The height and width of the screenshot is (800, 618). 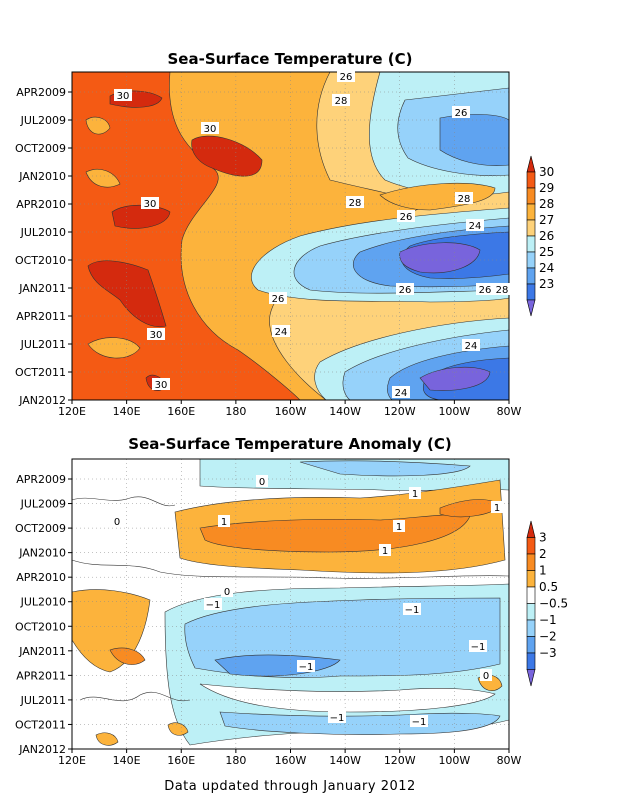 What do you see at coordinates (127, 760) in the screenshot?
I see `anom-x-tick-label: 140E` at bounding box center [127, 760].